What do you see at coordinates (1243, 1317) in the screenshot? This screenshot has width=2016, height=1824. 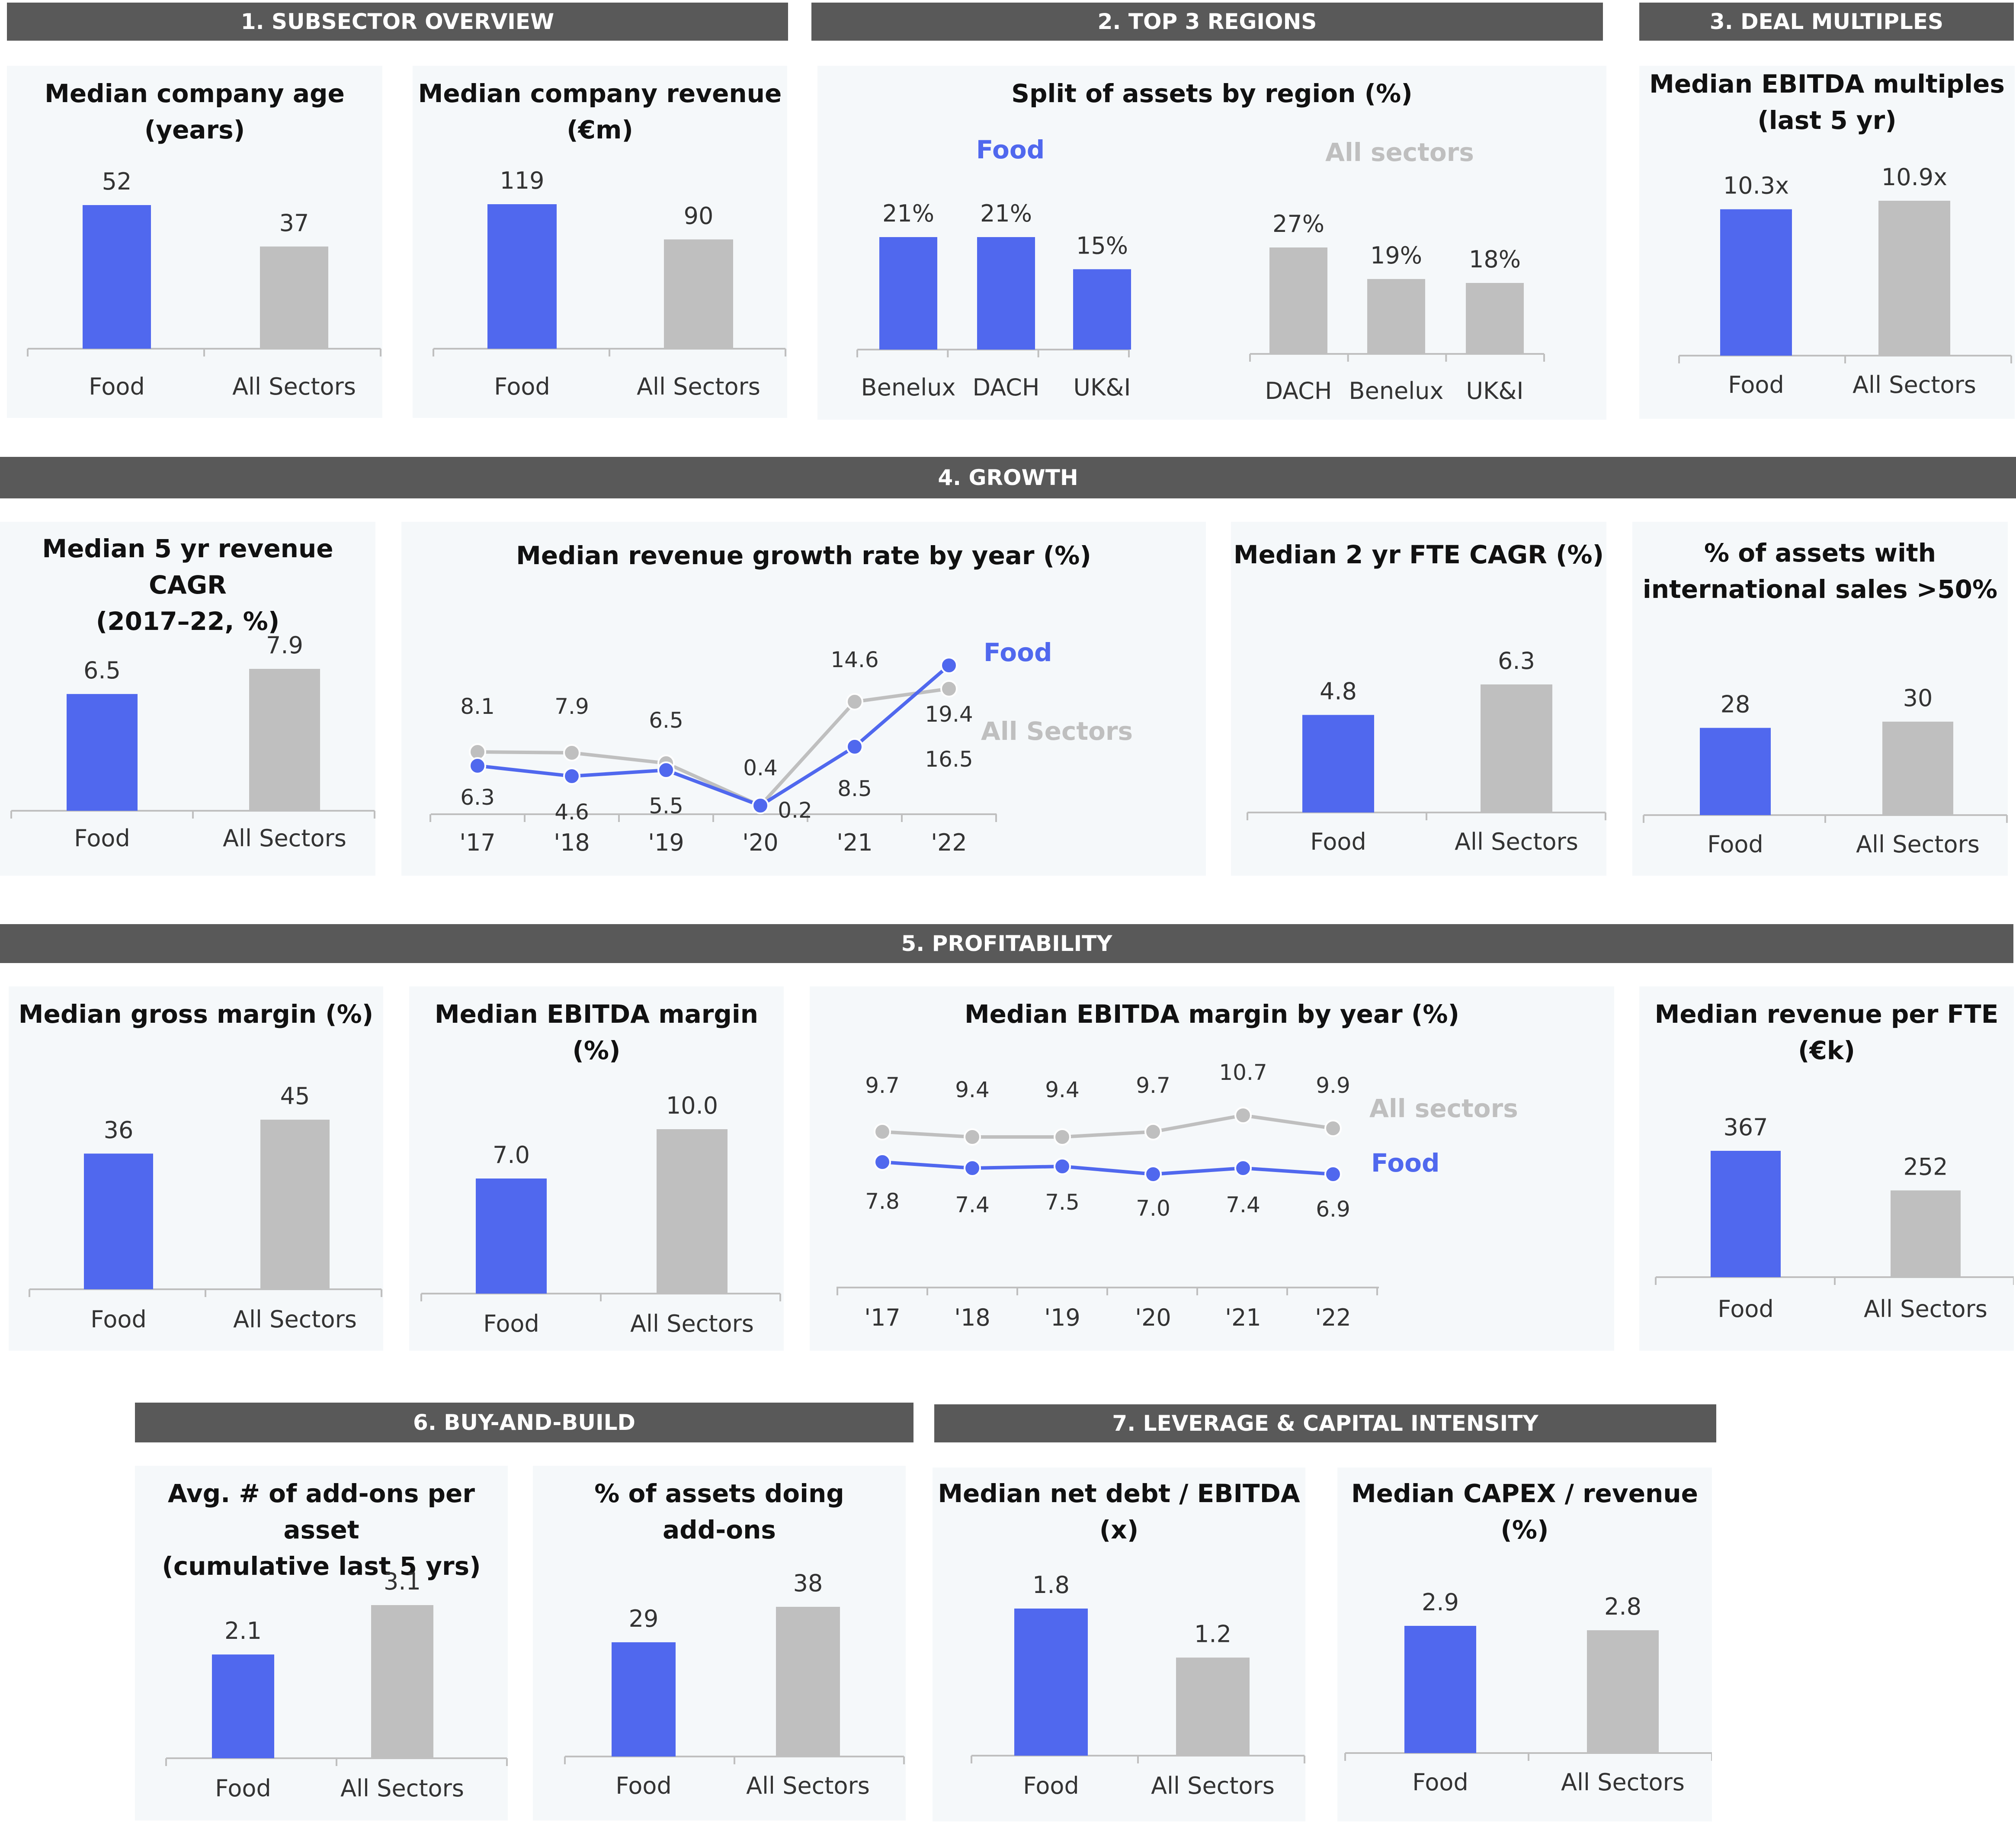 I see `x-tick-label: '21` at bounding box center [1243, 1317].